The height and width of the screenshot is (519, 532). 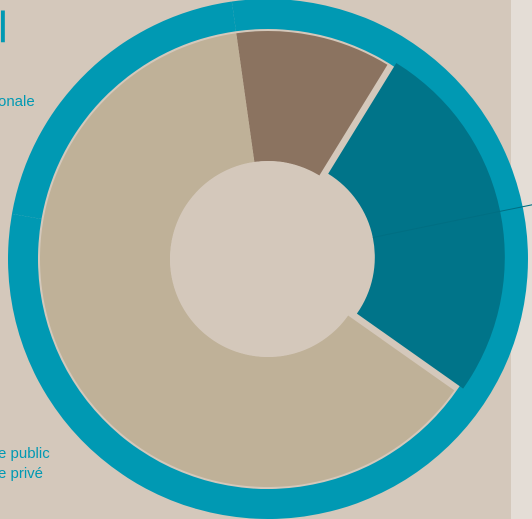 What do you see at coordinates (22, 473) in the screenshot?
I see `legend-fragment-prive: e privé` at bounding box center [22, 473].